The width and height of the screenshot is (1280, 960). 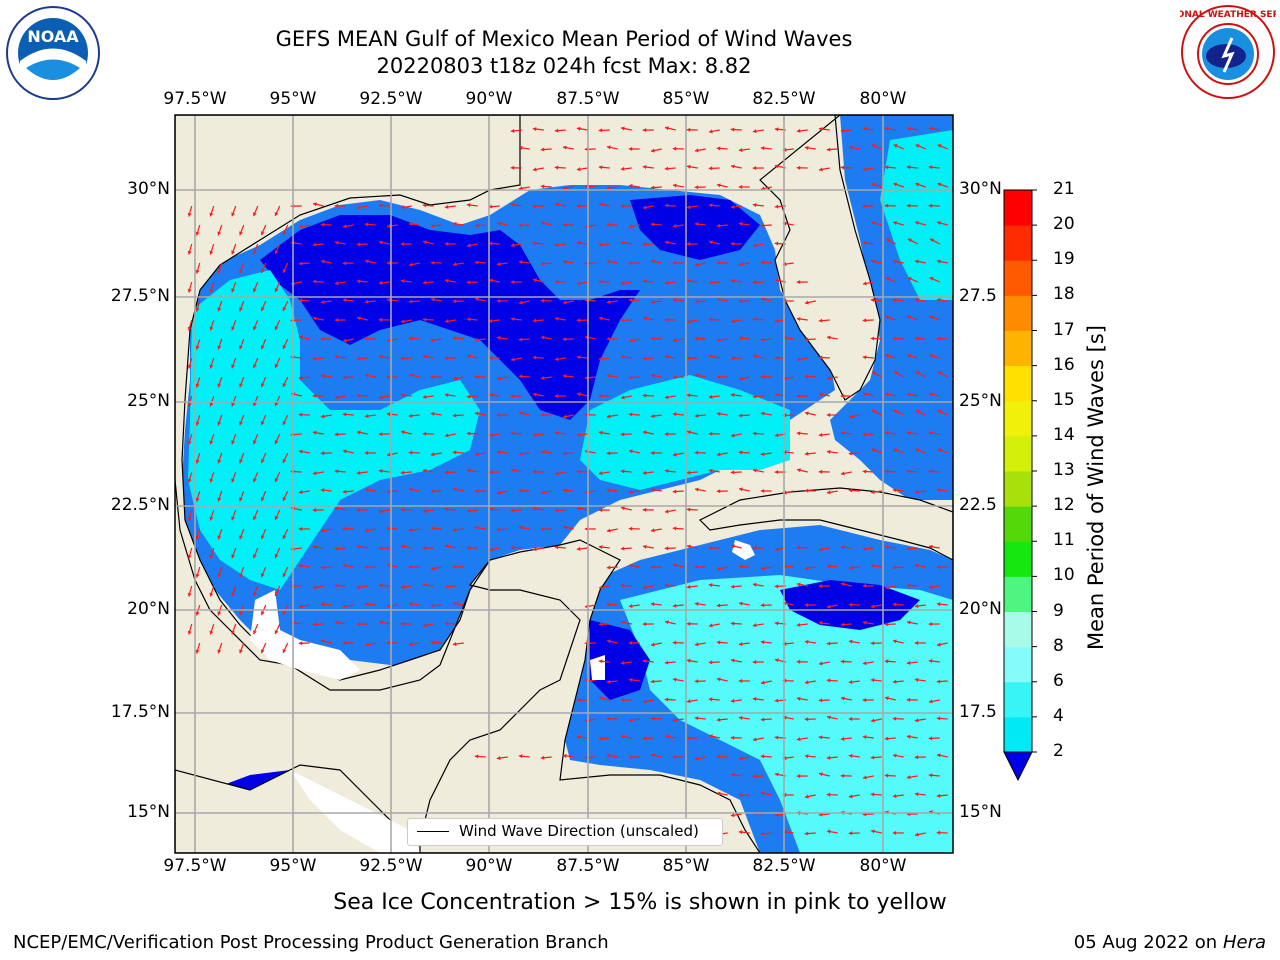 I want to click on lonbot-tick: 95°W, so click(x=293, y=866).